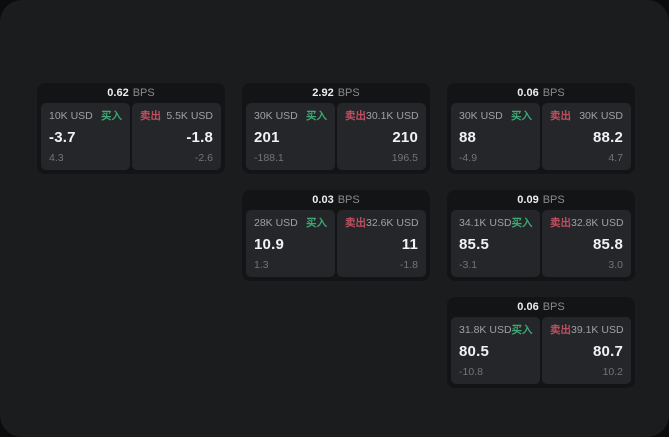 The height and width of the screenshot is (437, 669). What do you see at coordinates (405, 137) in the screenshot?
I see `sell-price: 210` at bounding box center [405, 137].